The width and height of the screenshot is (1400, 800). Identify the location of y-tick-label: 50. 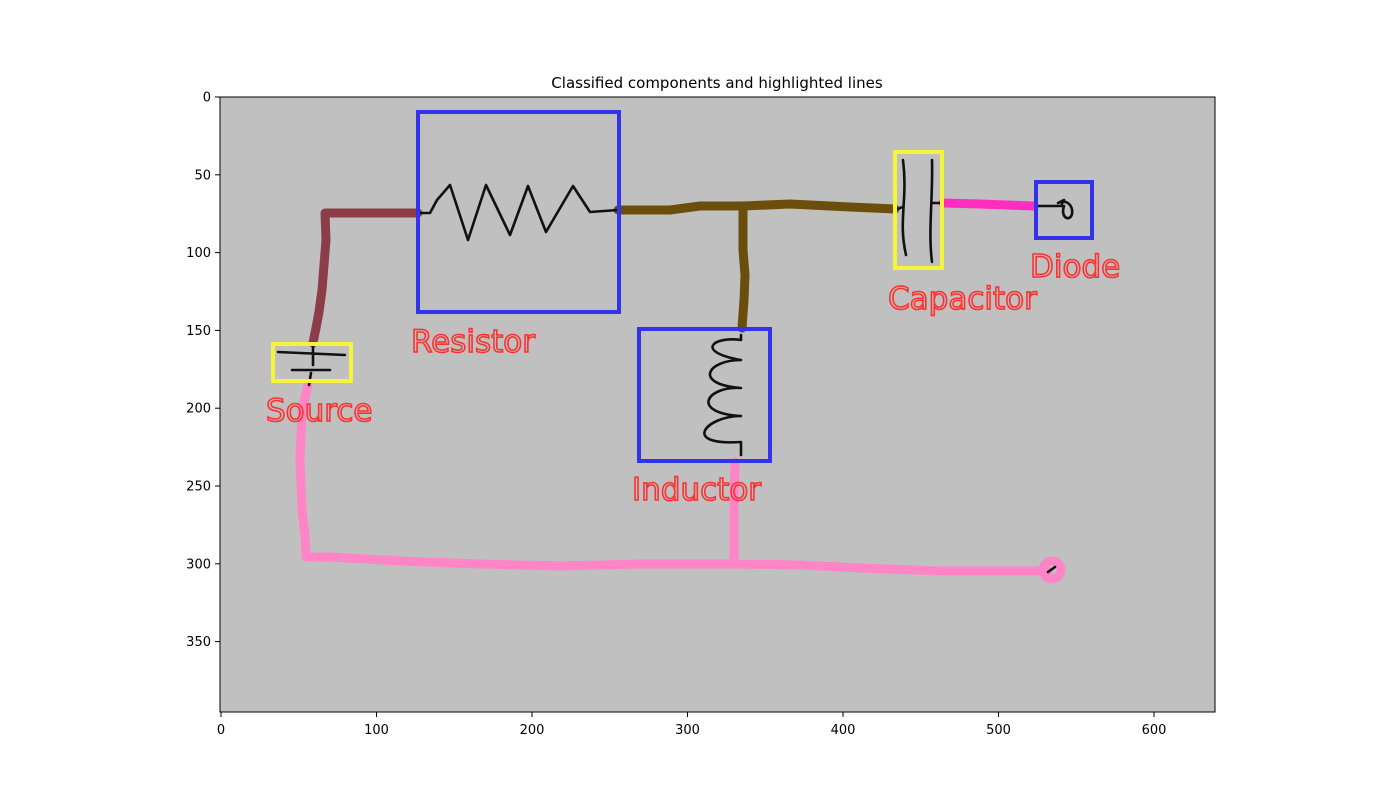
(202, 175).